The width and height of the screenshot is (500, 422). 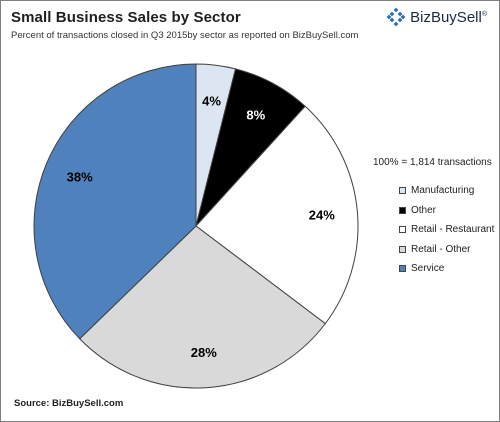 What do you see at coordinates (255, 115) in the screenshot?
I see `slice-label-other: 8%` at bounding box center [255, 115].